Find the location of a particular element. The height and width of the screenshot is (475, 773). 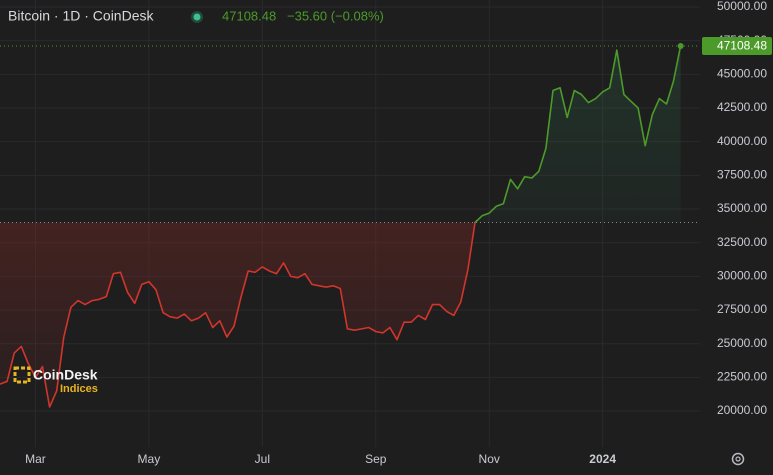

watermark-title: CoinDesk is located at coordinates (65, 375).